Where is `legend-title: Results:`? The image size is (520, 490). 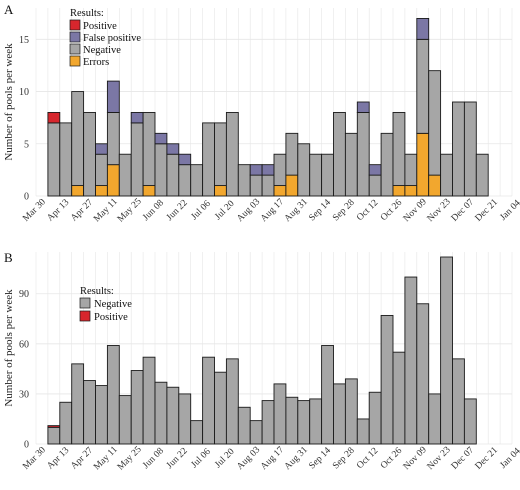
legend-title: Results: is located at coordinates (87, 13).